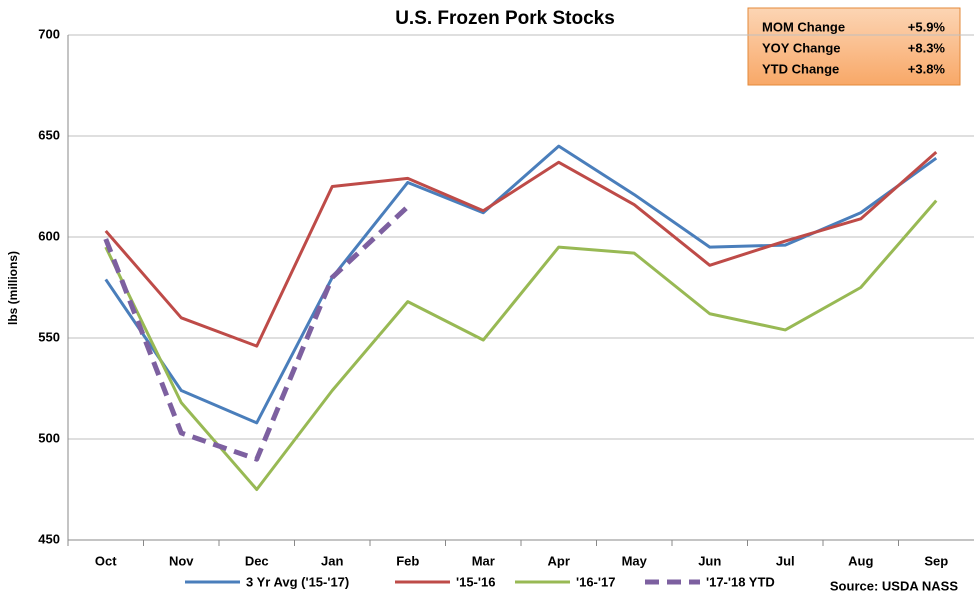 Image resolution: width=975 pixels, height=606 pixels. I want to click on legend-label: 3 Yr Avg ('15-'17), so click(297, 581).